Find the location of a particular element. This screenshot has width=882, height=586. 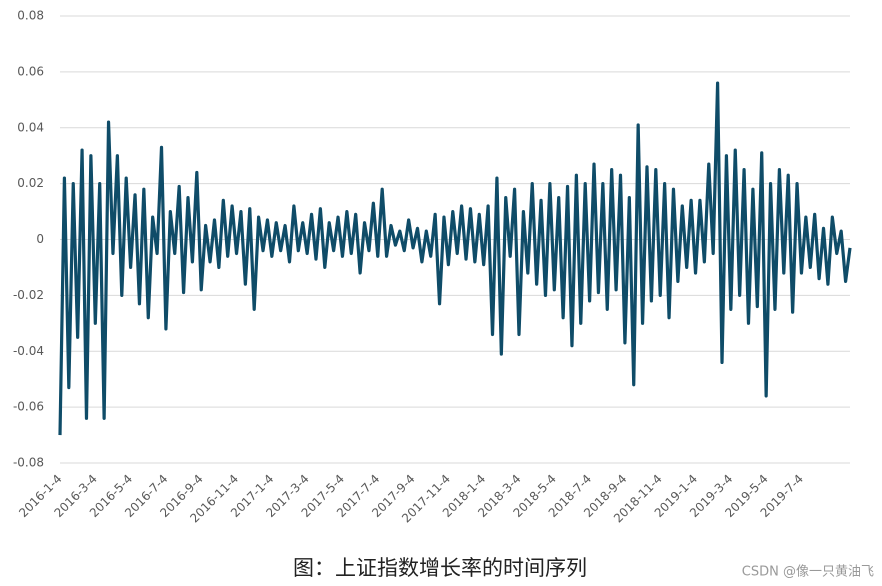

y-tick-label: 0.06 is located at coordinates (30, 71).